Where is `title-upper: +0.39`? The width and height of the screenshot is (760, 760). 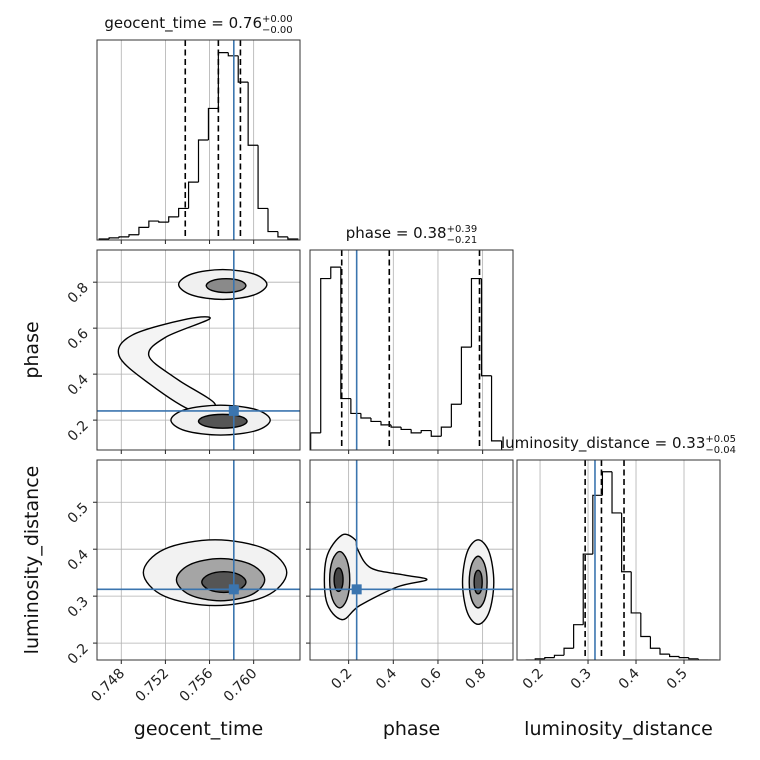
title-upper: +0.39 is located at coordinates (462, 229).